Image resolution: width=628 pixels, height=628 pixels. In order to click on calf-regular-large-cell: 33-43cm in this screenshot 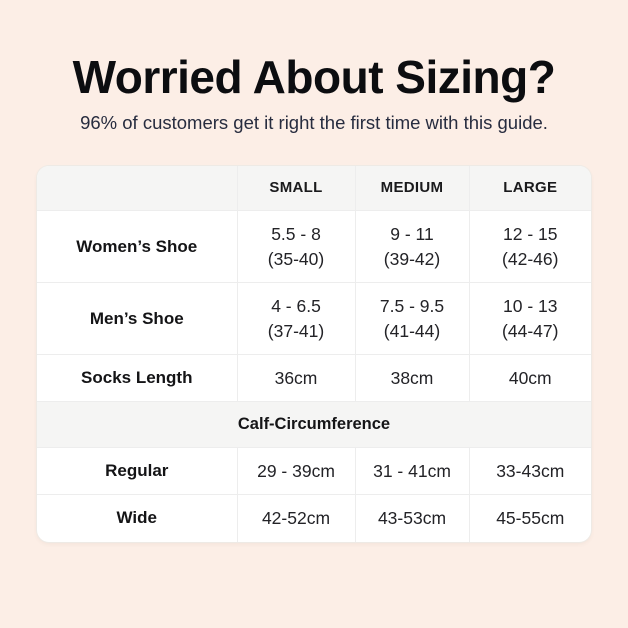, I will do `click(529, 471)`.